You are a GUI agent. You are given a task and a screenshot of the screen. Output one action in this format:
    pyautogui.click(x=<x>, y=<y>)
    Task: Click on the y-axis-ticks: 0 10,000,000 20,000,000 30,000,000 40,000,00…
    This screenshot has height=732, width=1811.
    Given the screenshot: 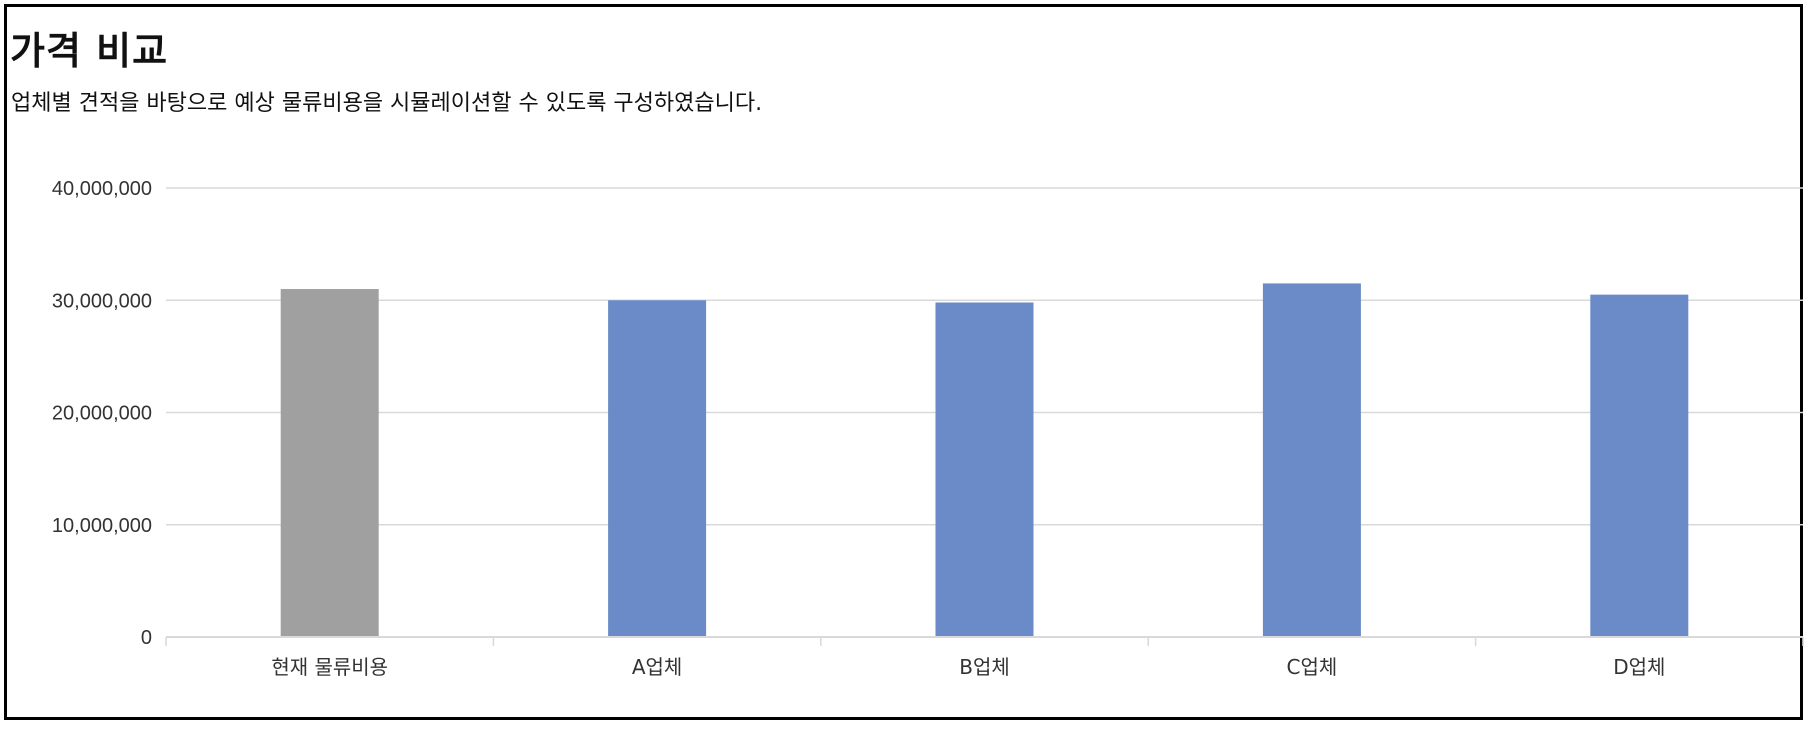 What is the action you would take?
    pyautogui.click(x=102, y=413)
    